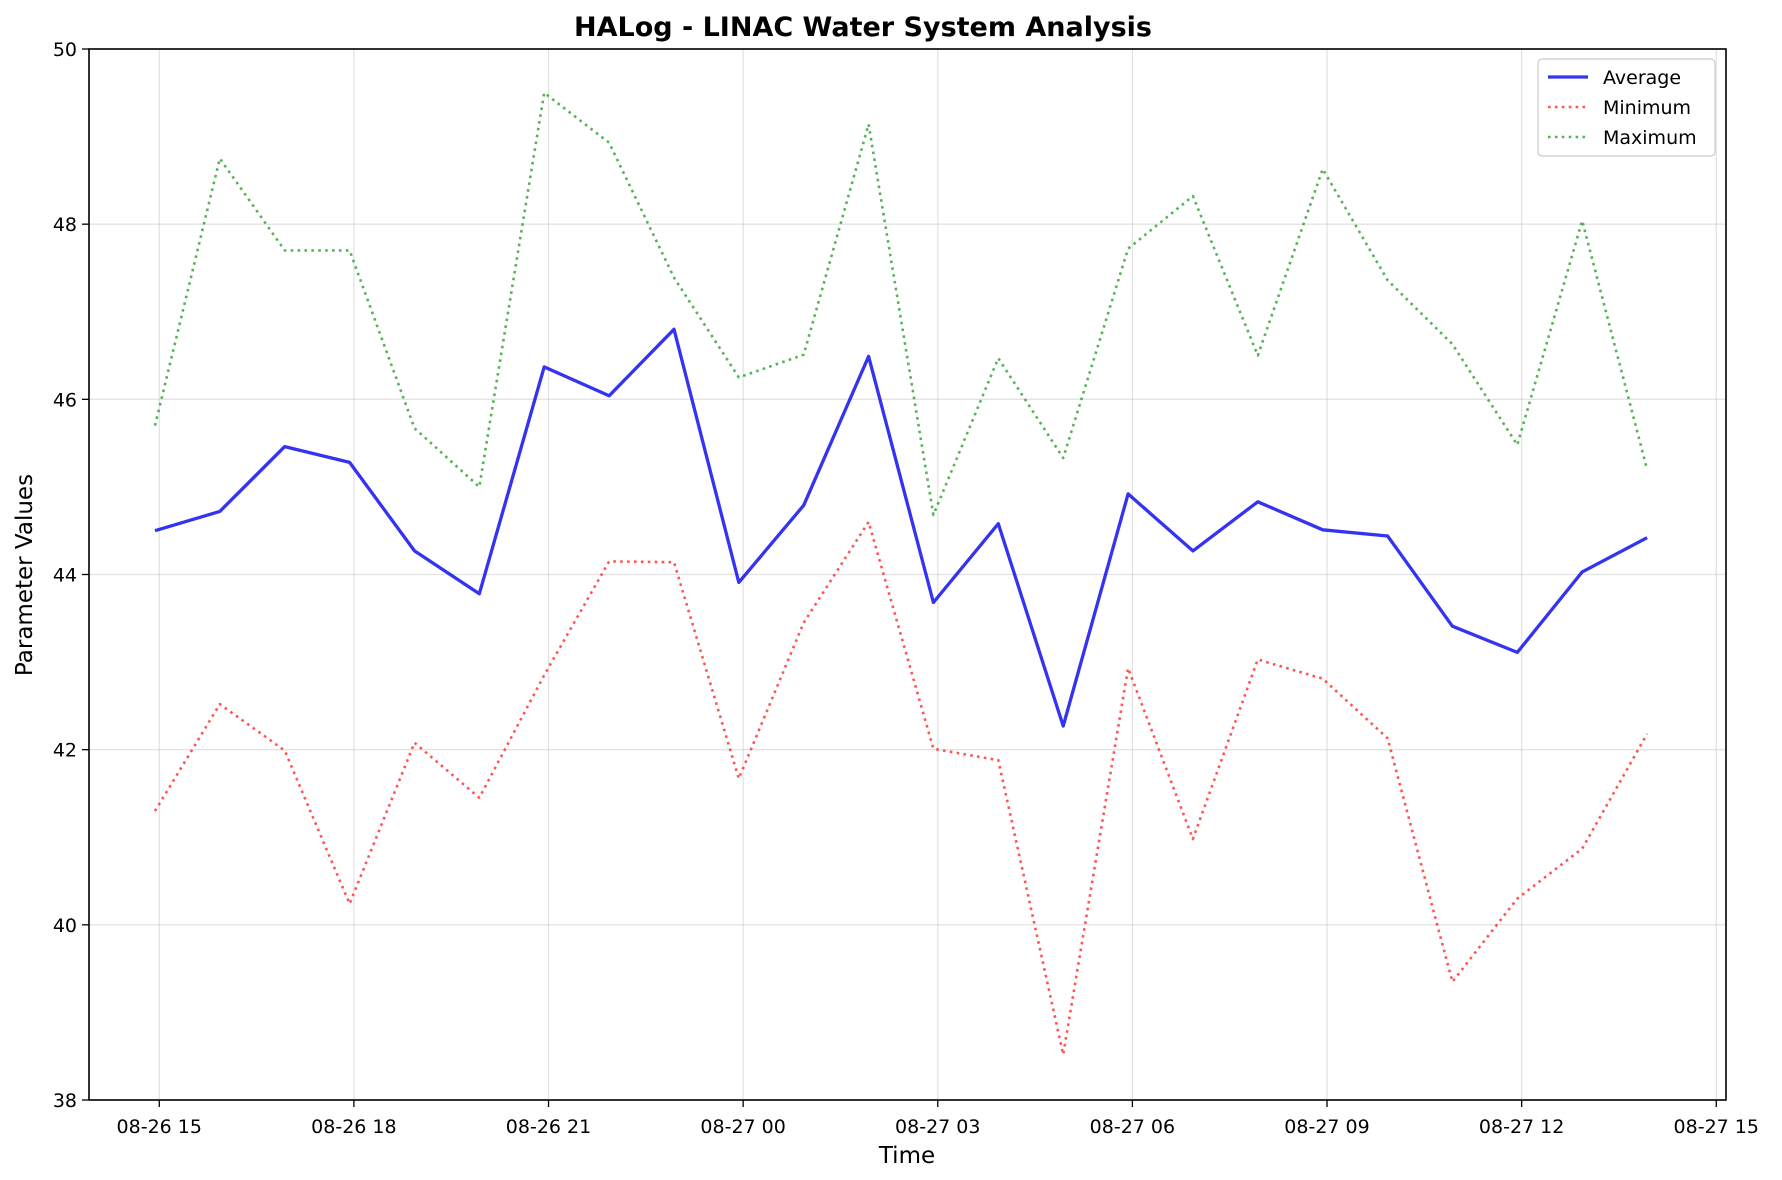  I want to click on y-axis-label: Parameter Values, so click(25, 575).